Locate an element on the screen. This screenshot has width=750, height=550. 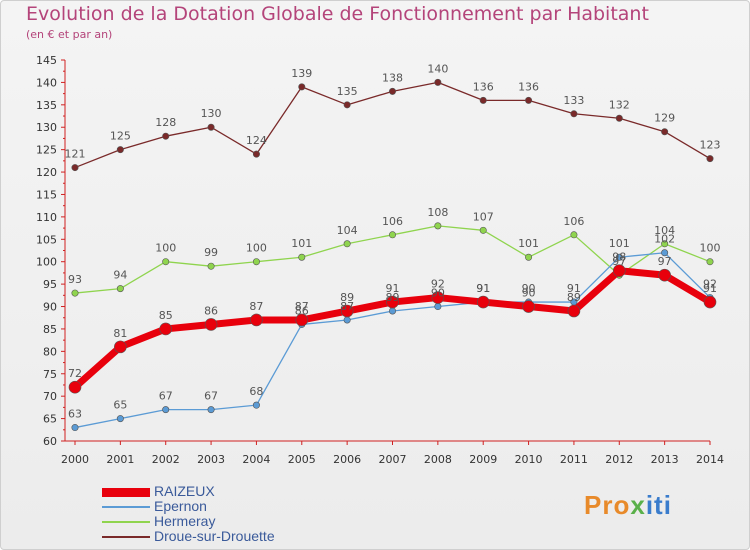
data-label: 86 is located at coordinates (302, 310).